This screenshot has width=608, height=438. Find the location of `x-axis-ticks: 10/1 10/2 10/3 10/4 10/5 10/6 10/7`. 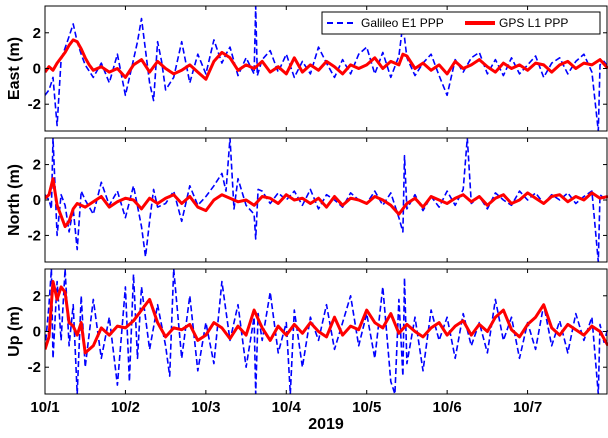

x-axis-ticks: 10/1 10/2 10/3 10/4 10/5 10/6 10/7 is located at coordinates (286, 407).